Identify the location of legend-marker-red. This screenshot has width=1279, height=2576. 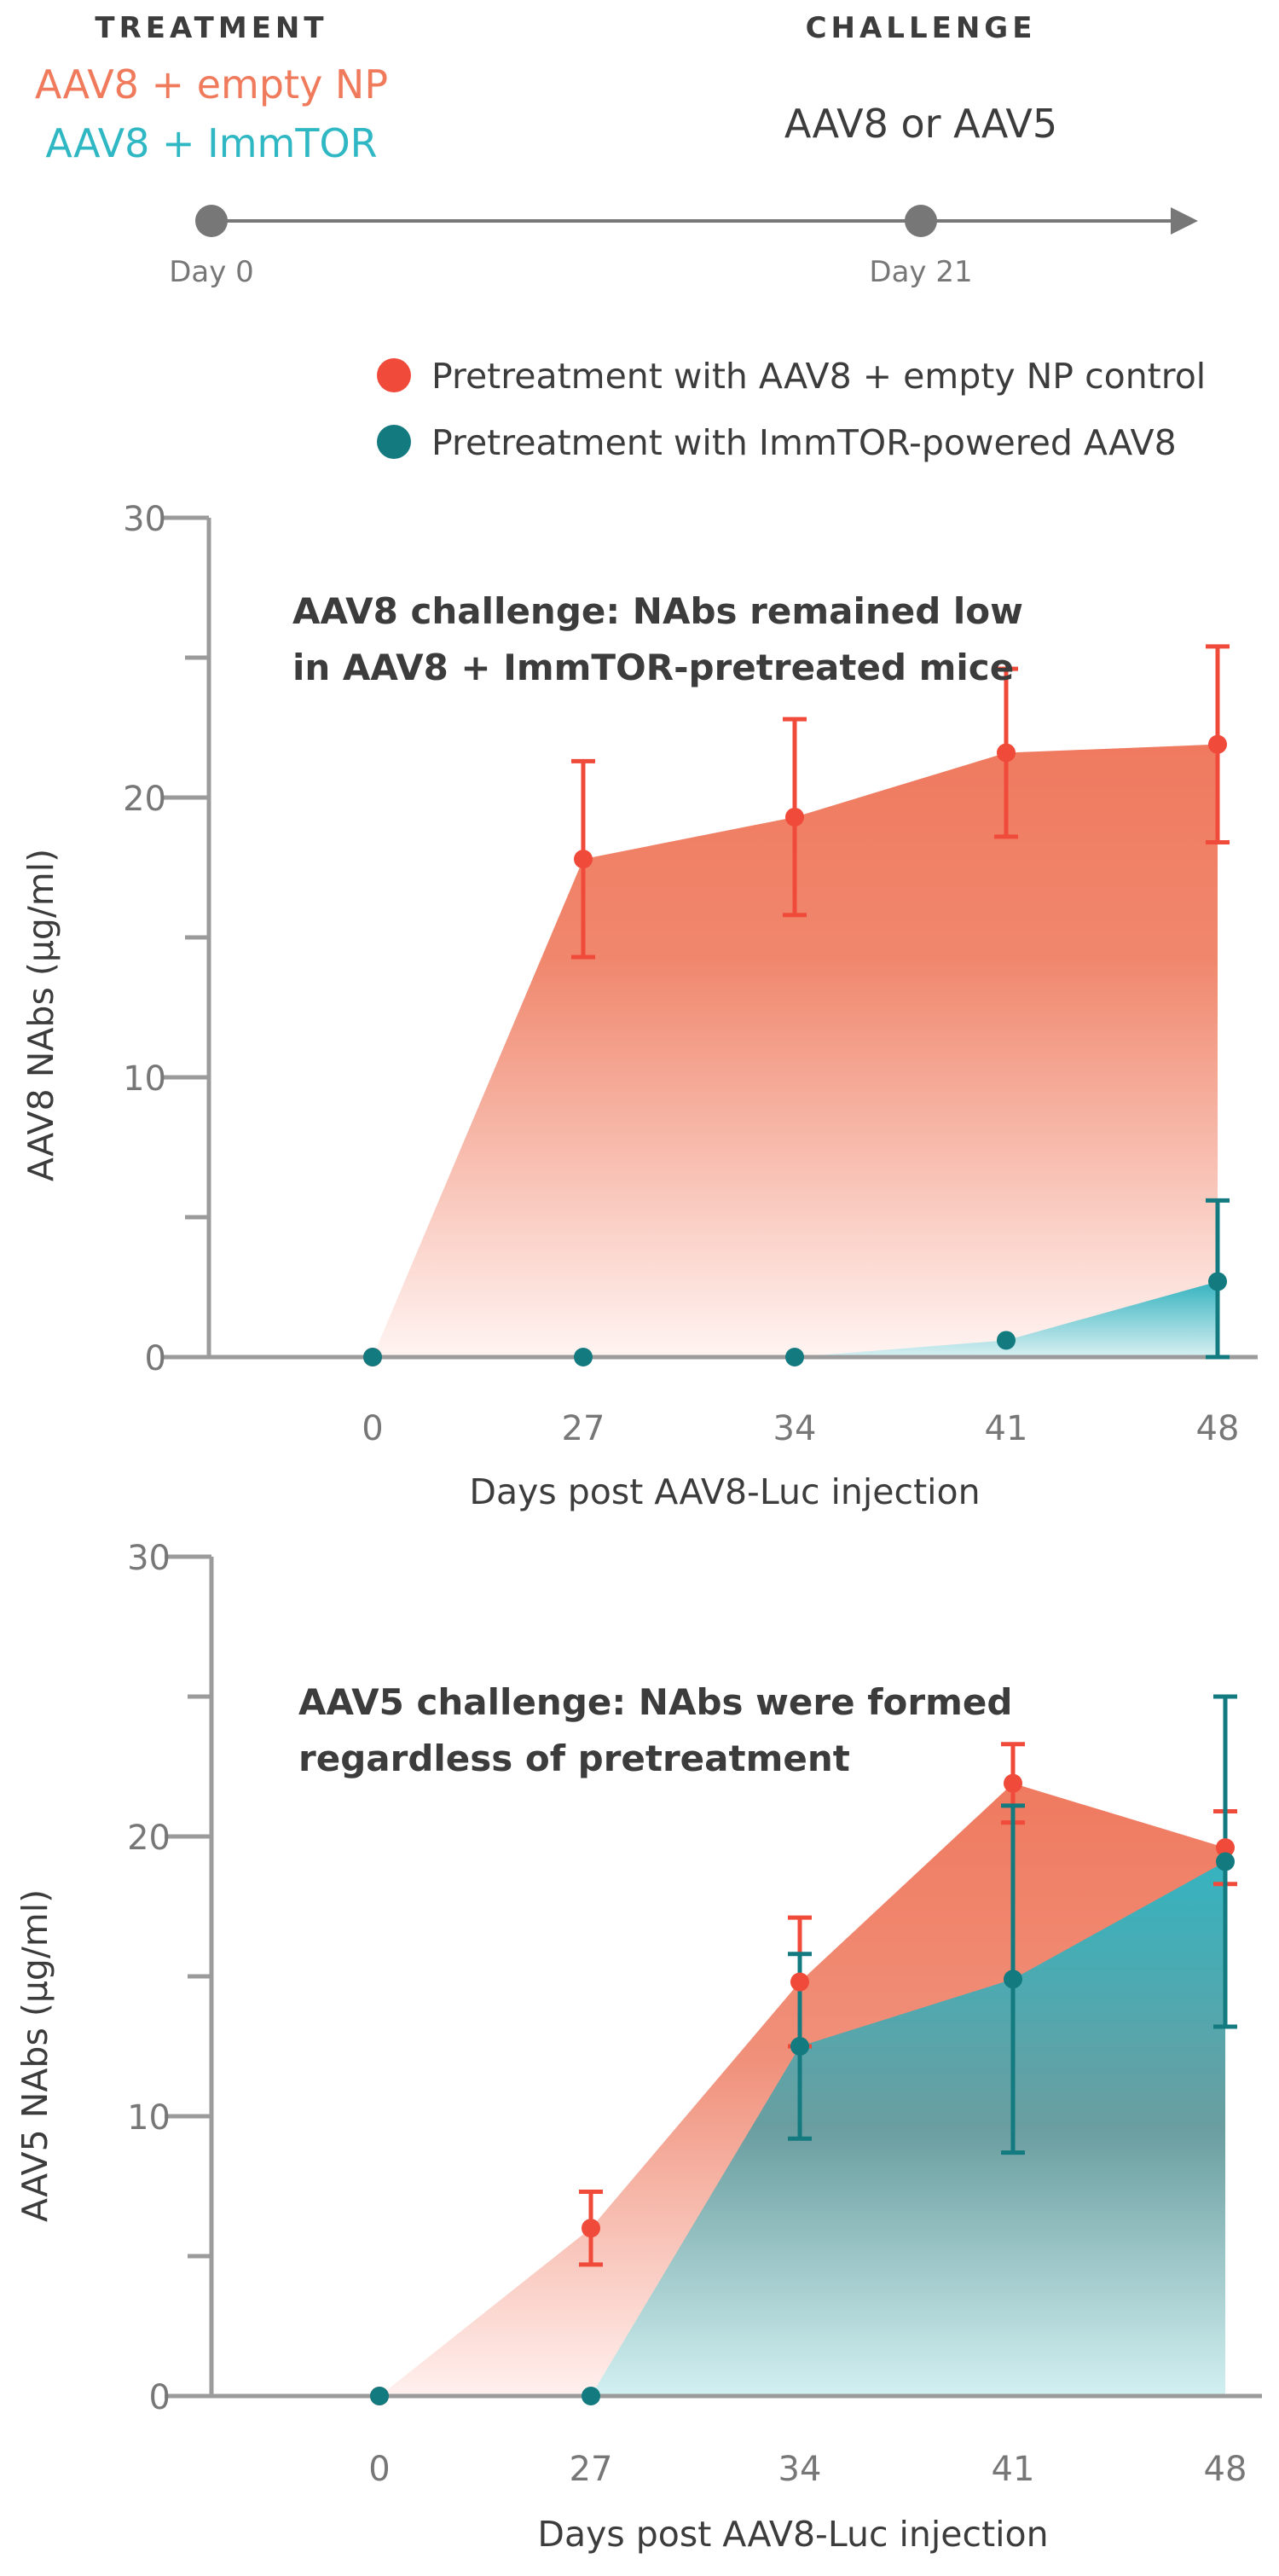
(394, 375).